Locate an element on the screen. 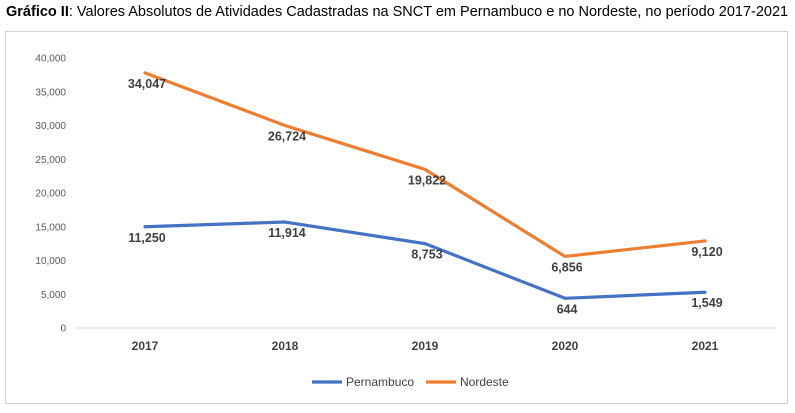 This screenshot has width=795, height=413. legend: Pernambuco Nordeste is located at coordinates (410, 382).